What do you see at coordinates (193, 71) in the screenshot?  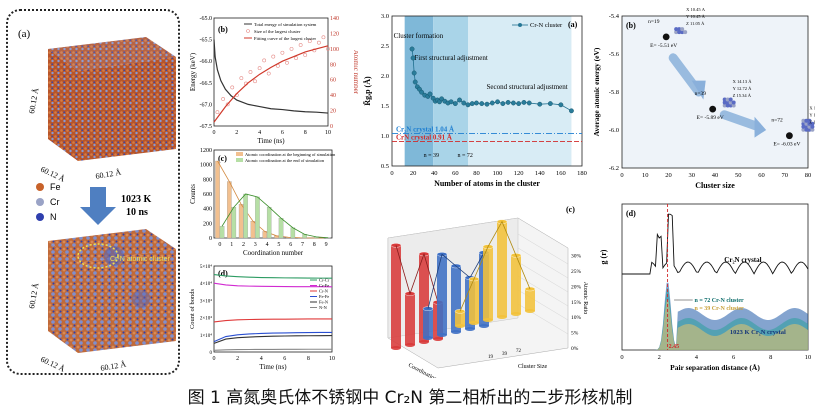 I see `y-axis-label: Energy (keV)` at bounding box center [193, 71].